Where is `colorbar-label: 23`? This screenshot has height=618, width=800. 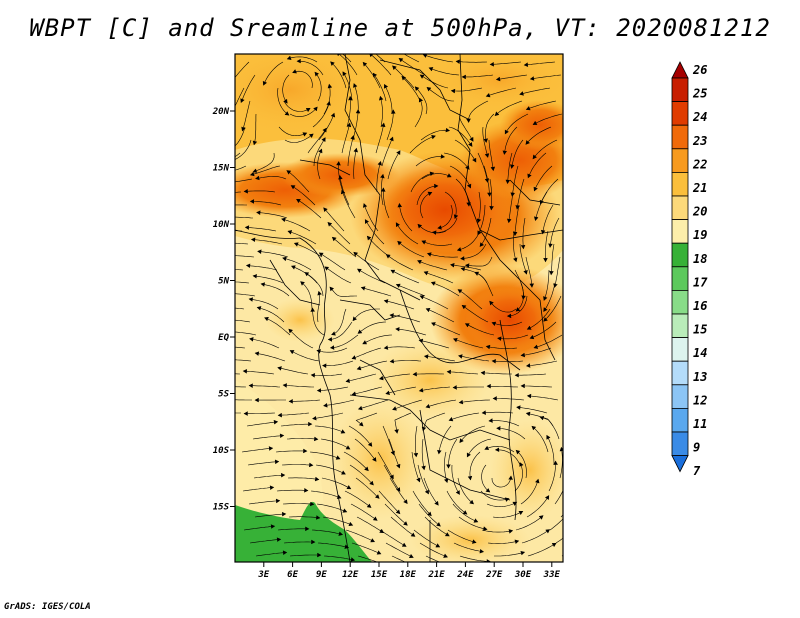
colorbar-label: 23 is located at coordinates (699, 141).